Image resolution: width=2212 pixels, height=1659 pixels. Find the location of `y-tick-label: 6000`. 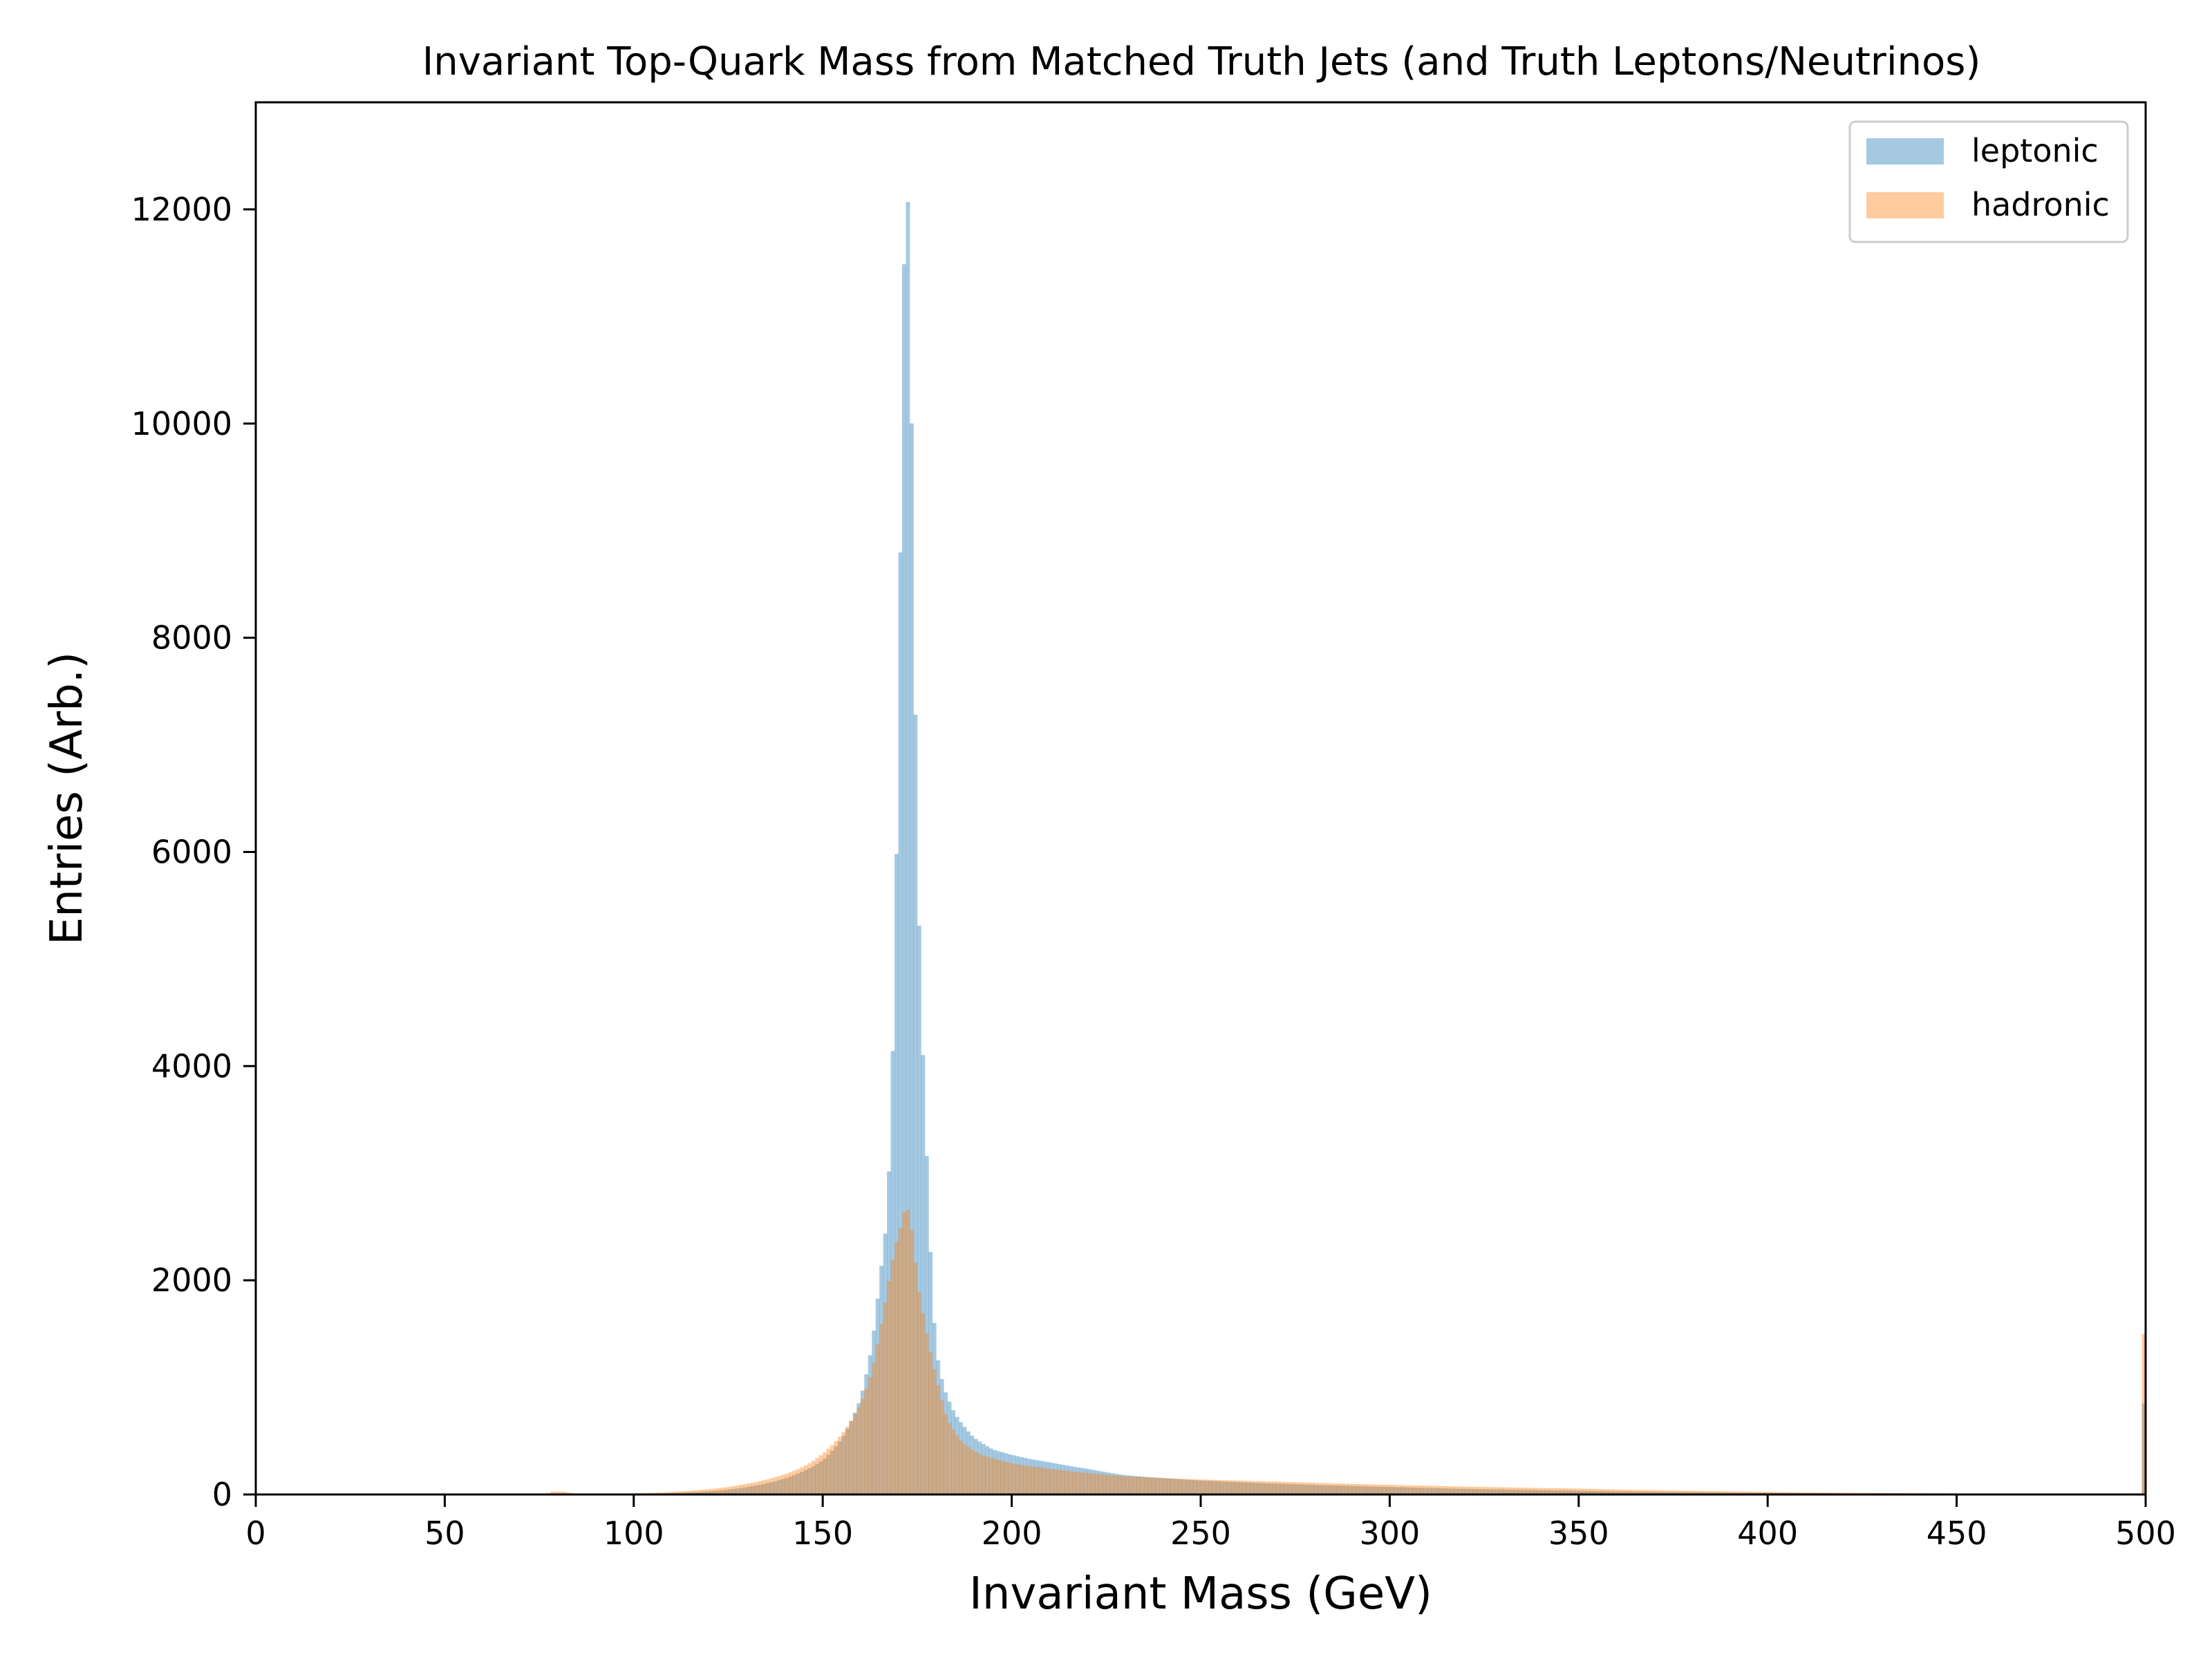

y-tick-label: 6000 is located at coordinates (191, 852).